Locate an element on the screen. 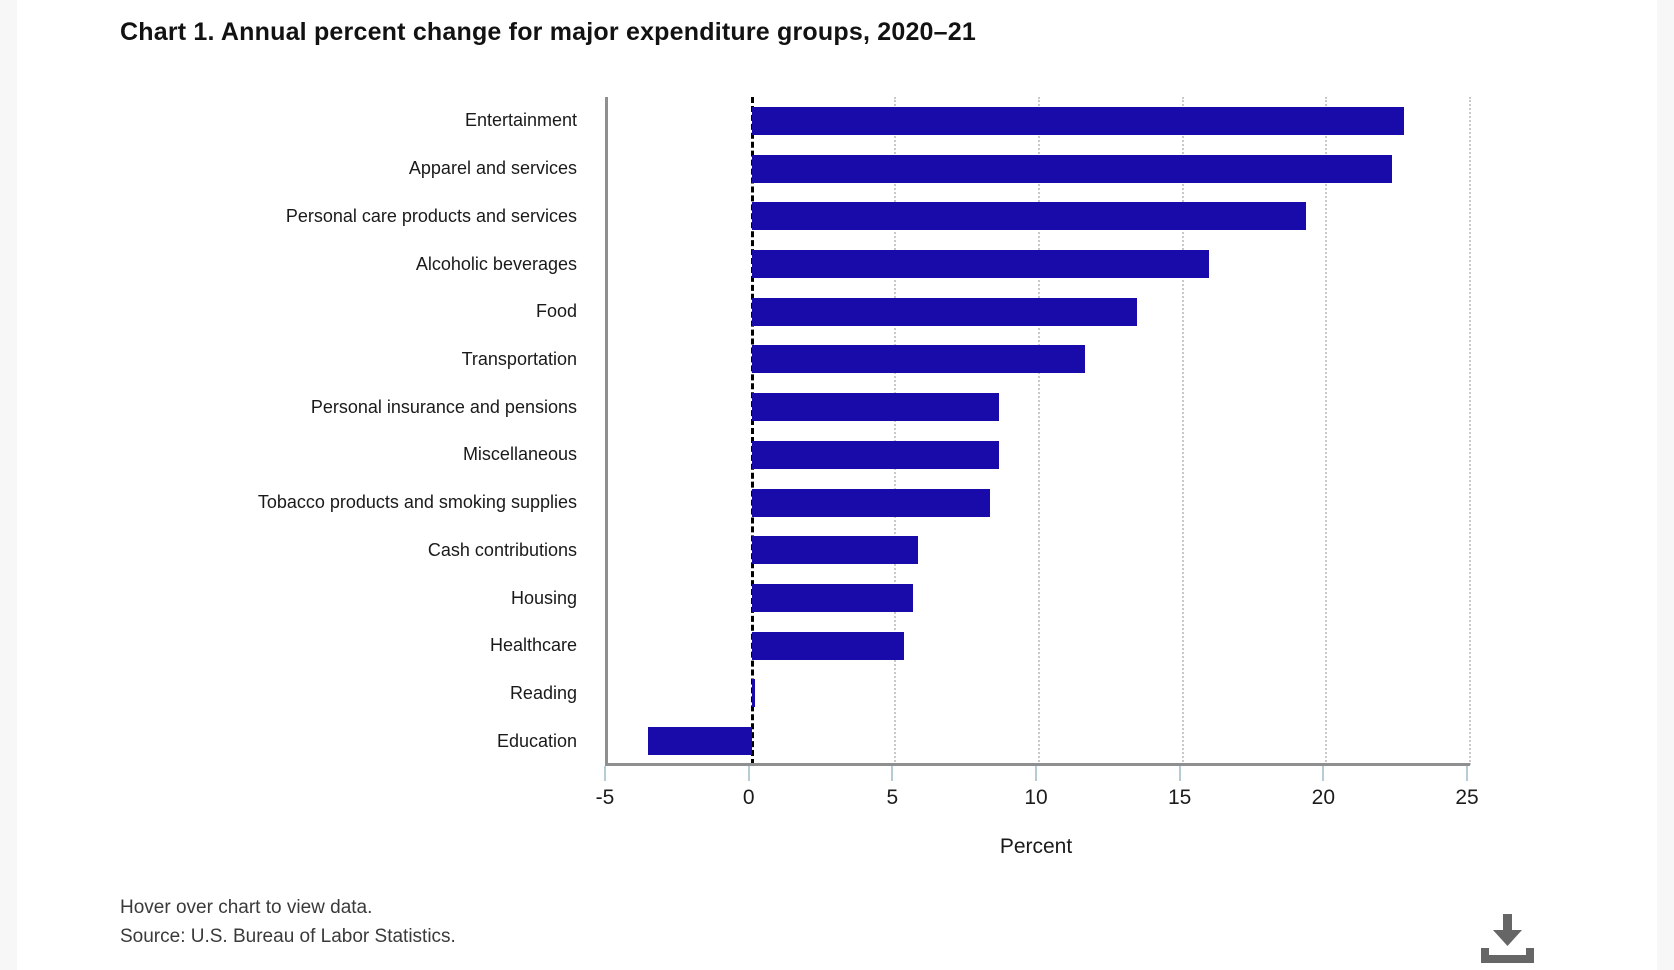  category-label: Personal care products and services is located at coordinates (431, 215).